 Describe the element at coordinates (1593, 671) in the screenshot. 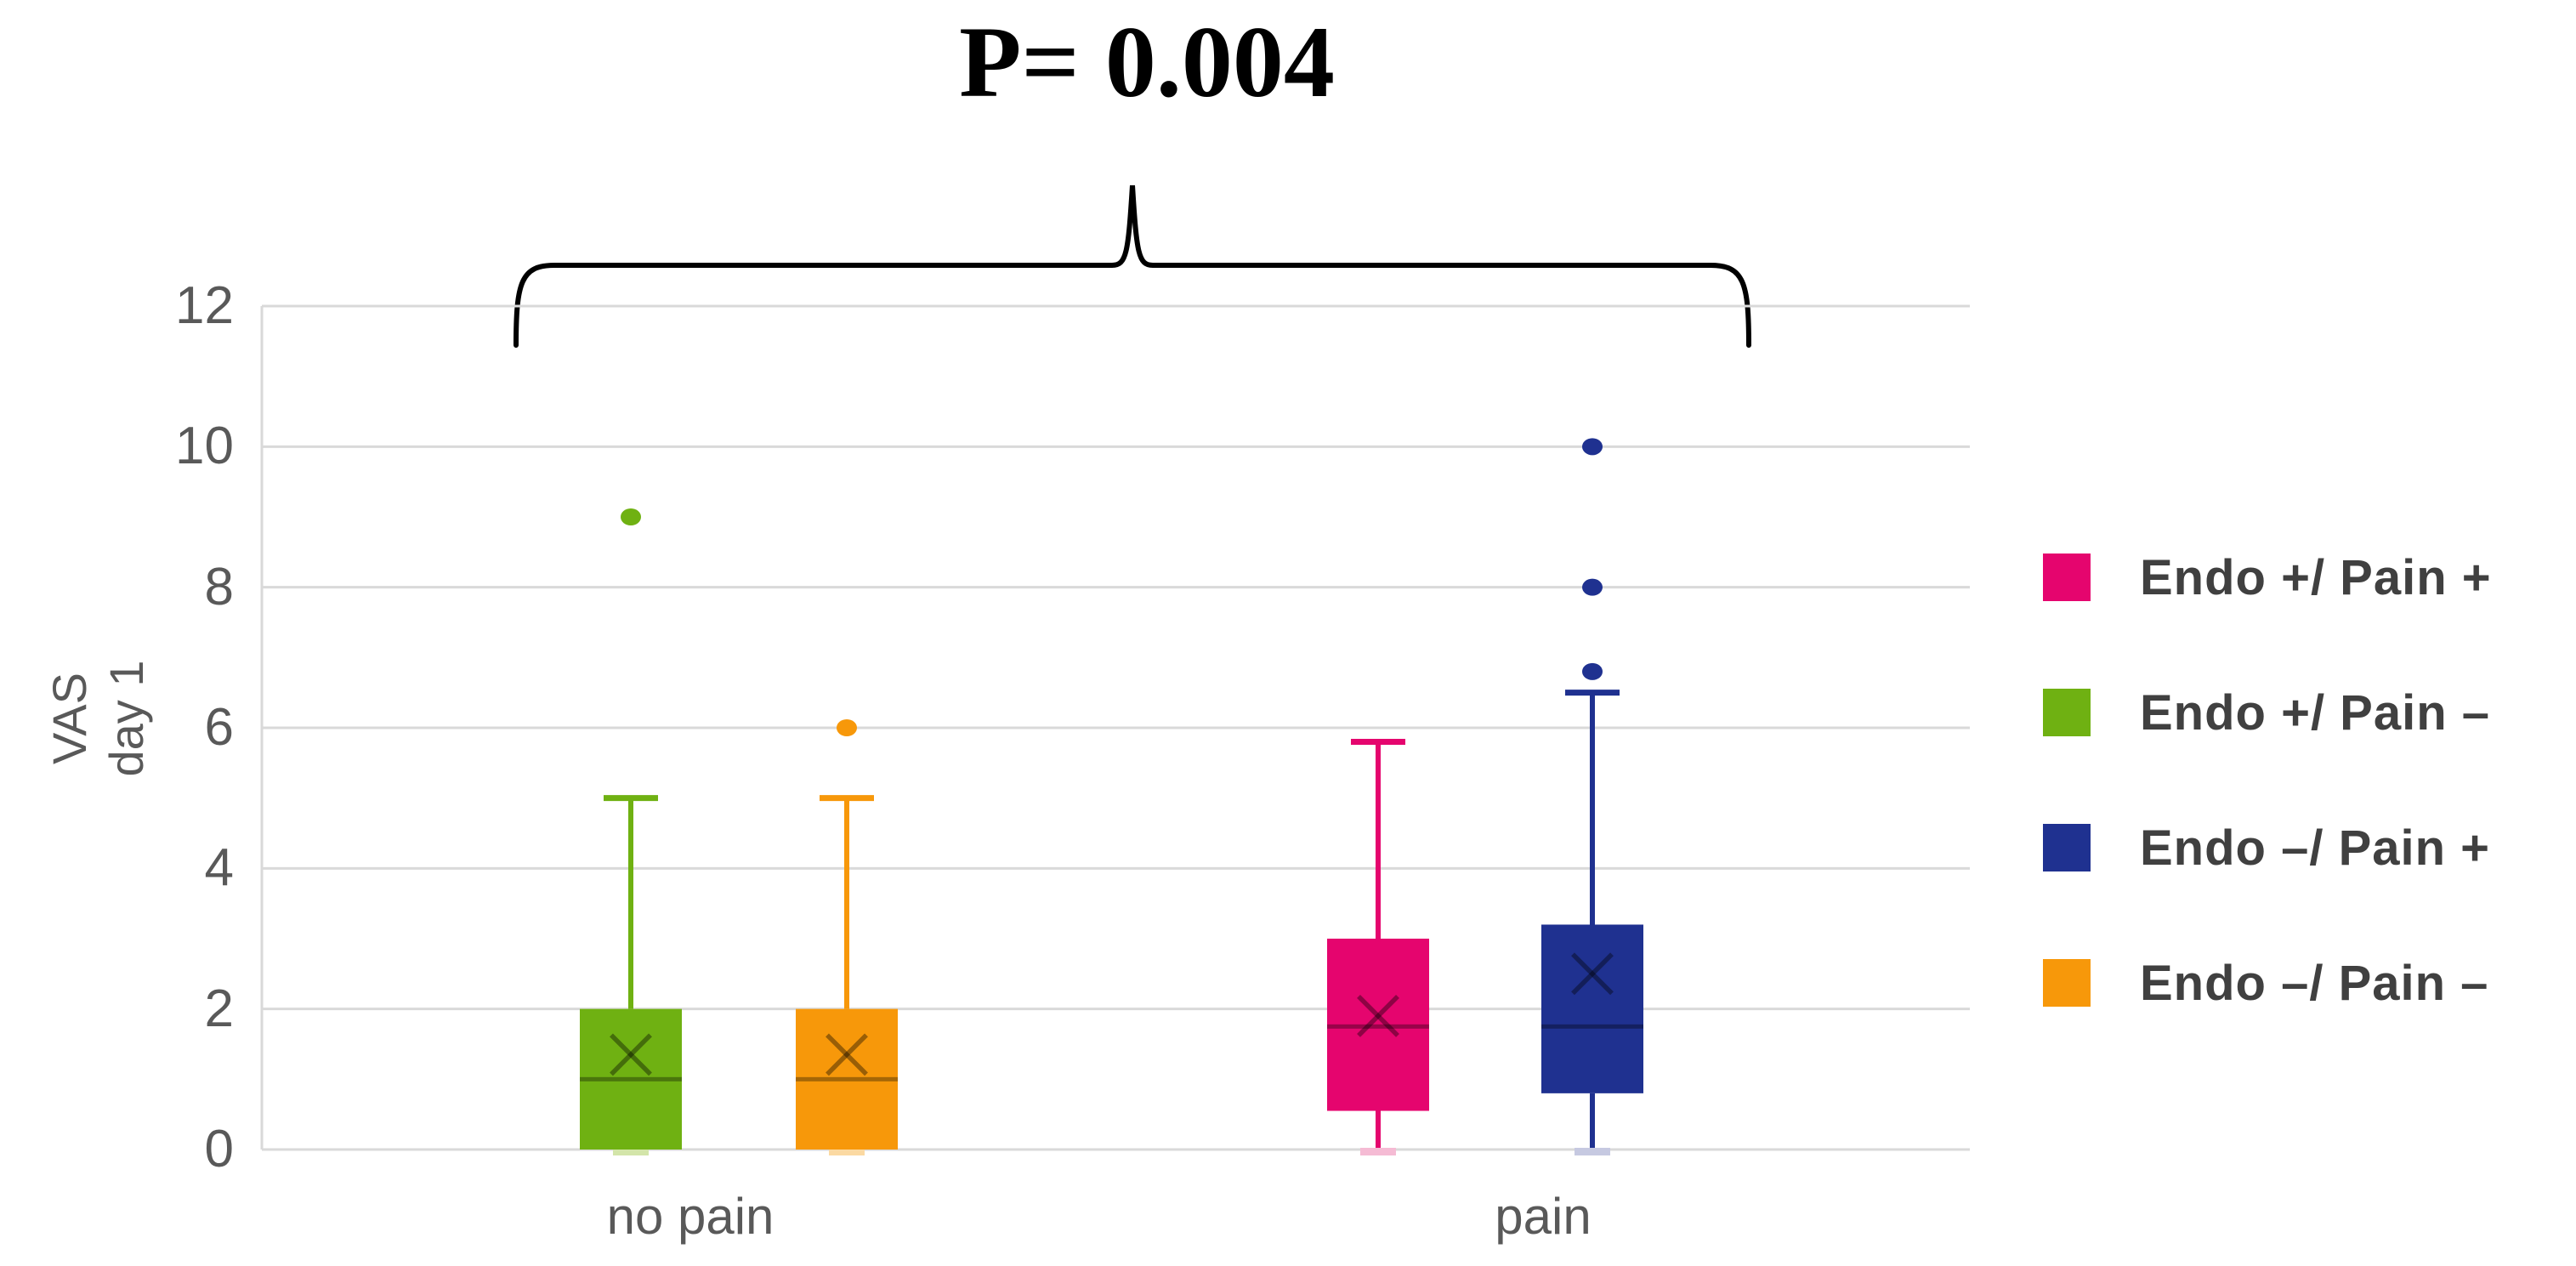

I see `outlier-dot-endo-neg-pain-pos-6.8` at that location.